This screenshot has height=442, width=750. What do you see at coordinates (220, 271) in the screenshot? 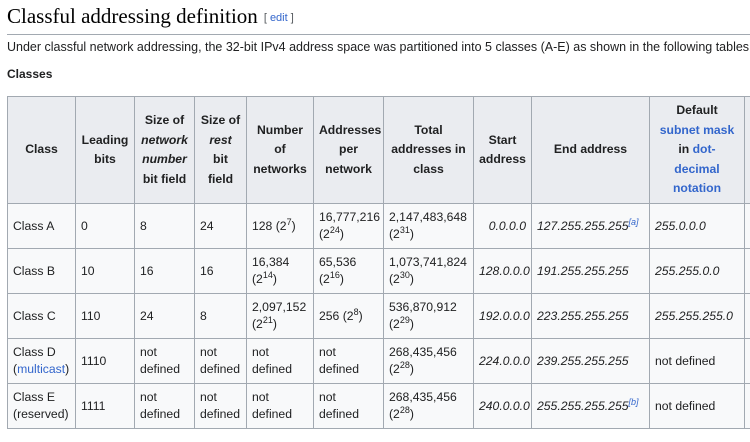
I see `cell-rest-bits: 16` at bounding box center [220, 271].